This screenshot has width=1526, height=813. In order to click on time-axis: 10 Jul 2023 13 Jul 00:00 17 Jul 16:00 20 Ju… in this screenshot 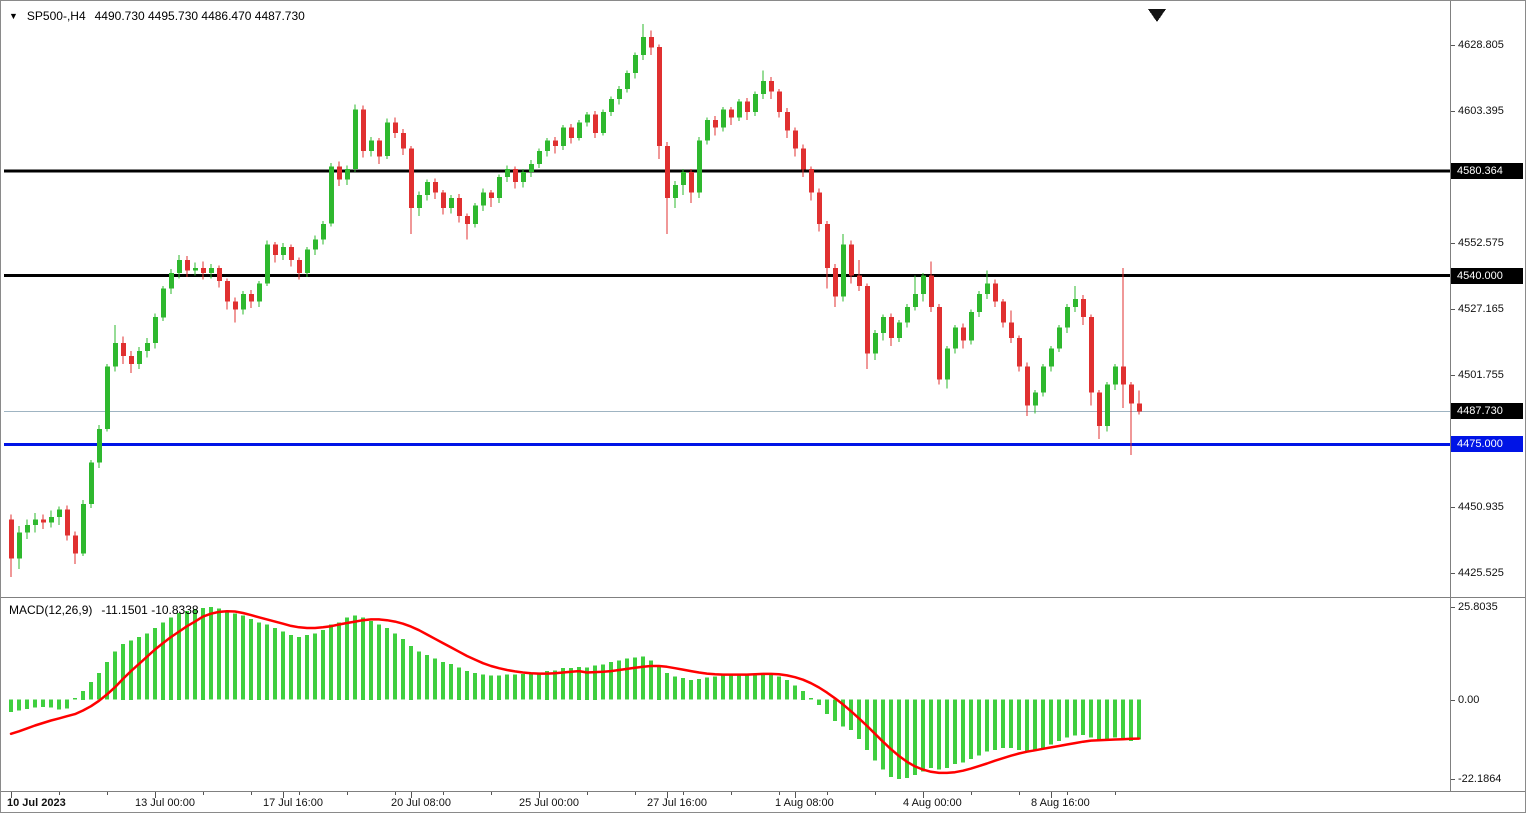, I will do `click(763, 801)`.